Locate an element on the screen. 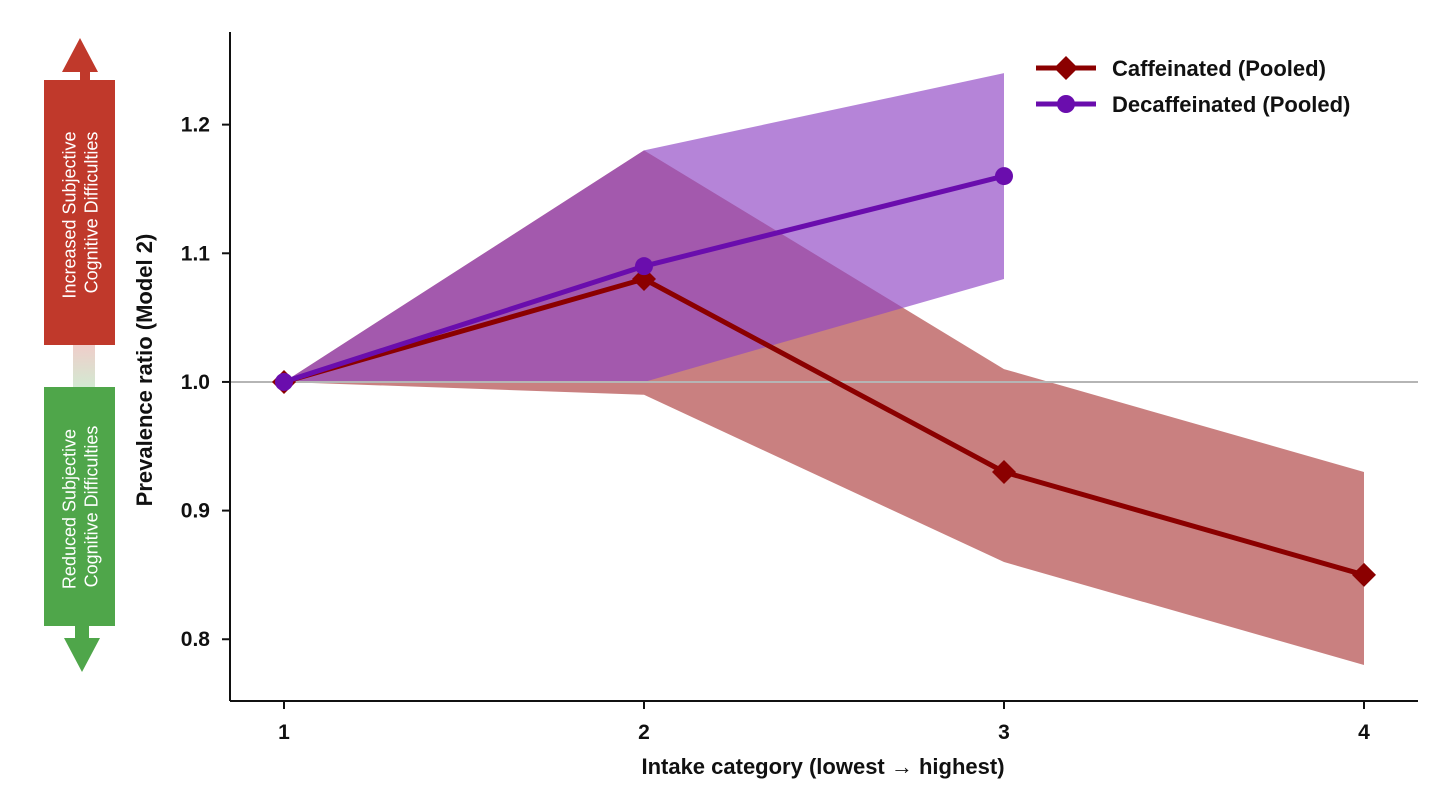  legend-diamond-icon is located at coordinates (1066, 68).